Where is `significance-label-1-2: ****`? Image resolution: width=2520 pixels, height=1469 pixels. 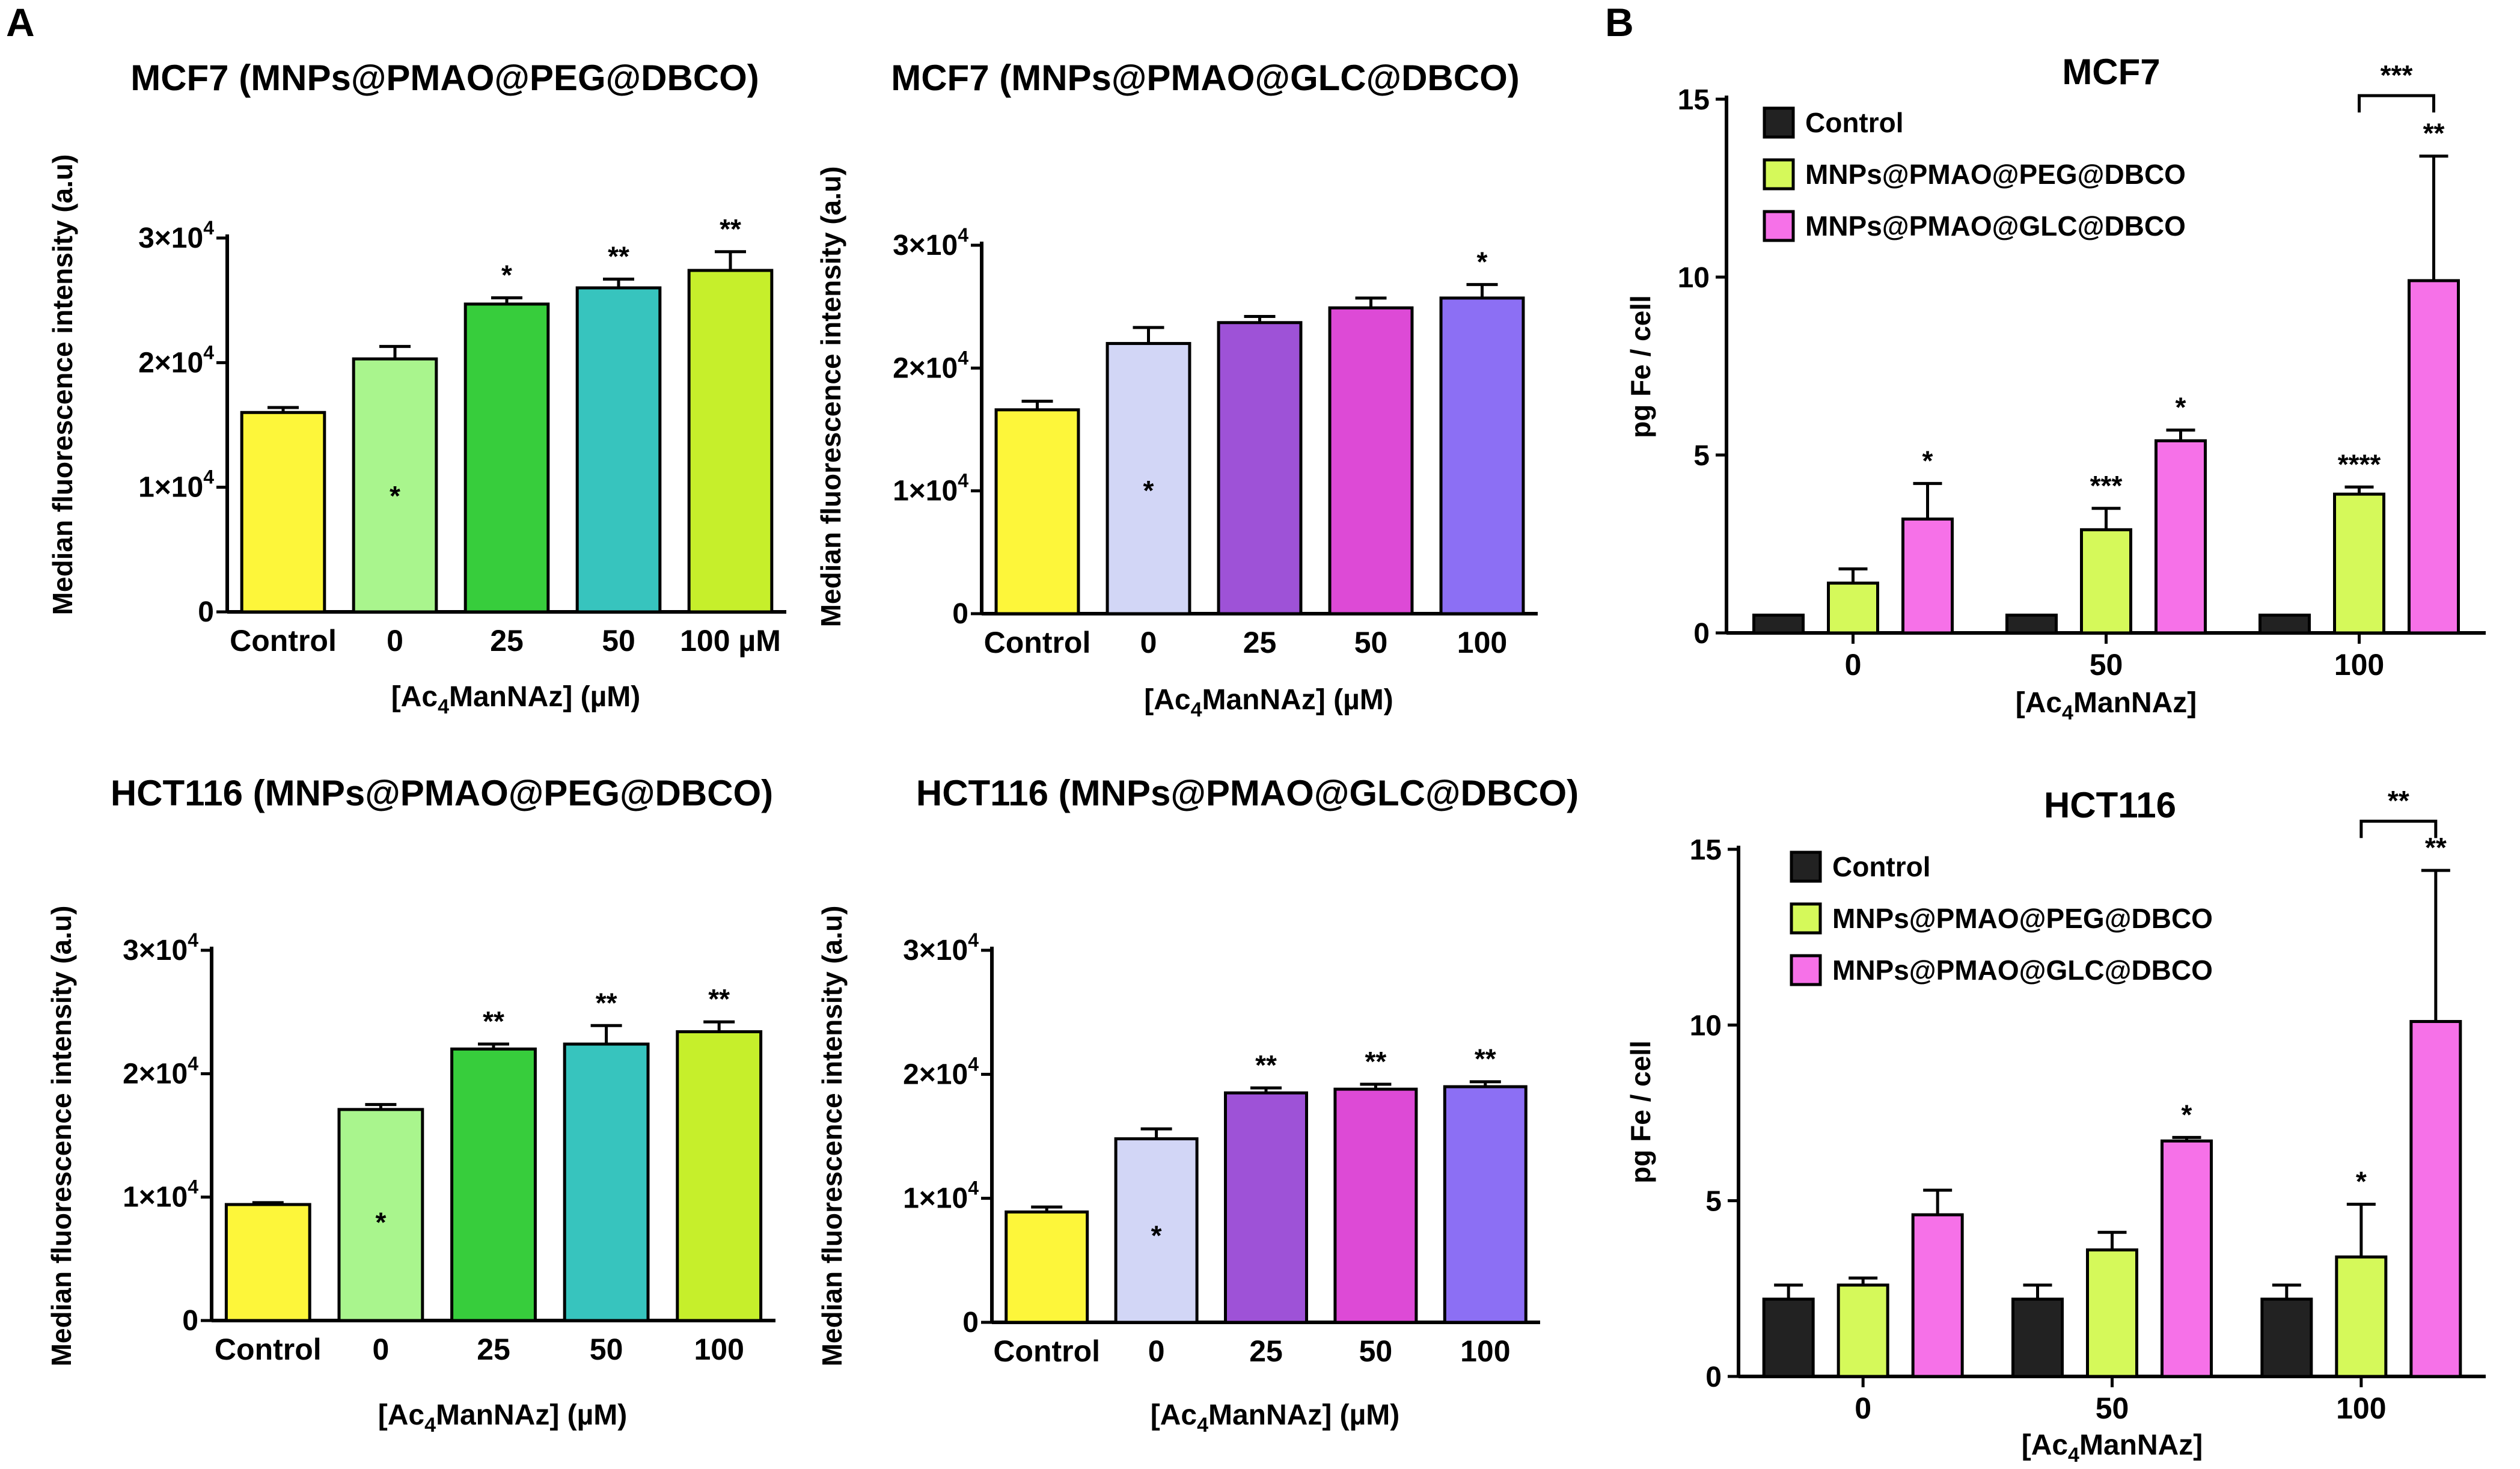
significance-label-1-2: **** is located at coordinates (2360, 464).